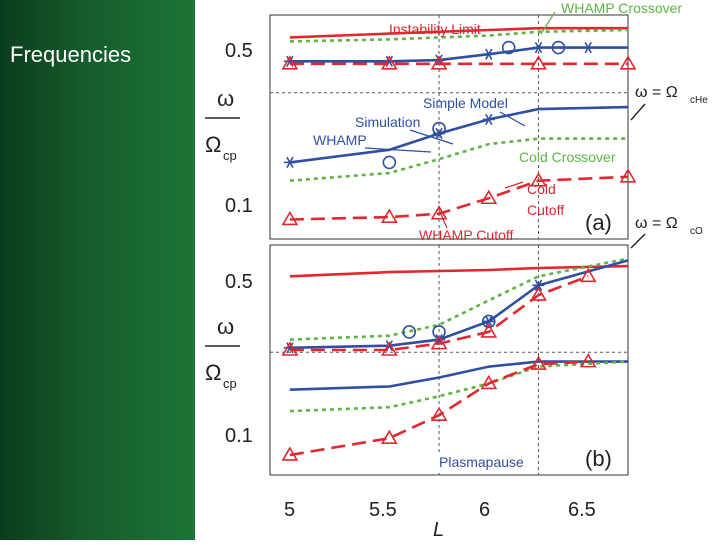  What do you see at coordinates (699, 100) in the screenshot?
I see `side-label-cHe-sub: cHe` at bounding box center [699, 100].